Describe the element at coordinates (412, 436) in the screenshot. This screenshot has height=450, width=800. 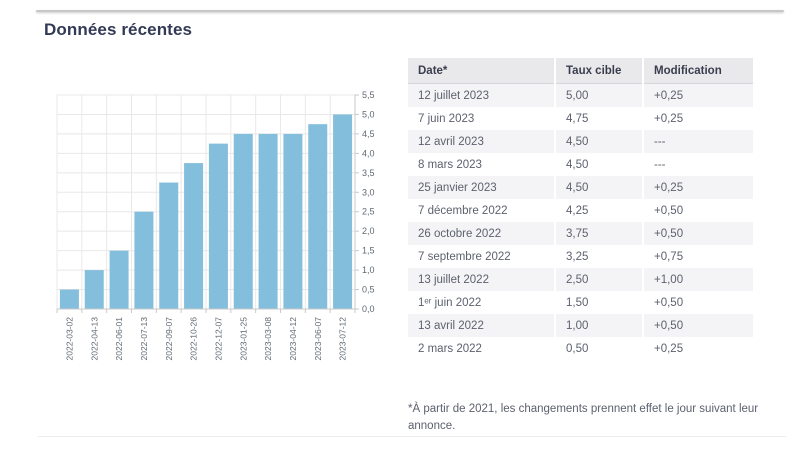
I see `bottom-divider` at that location.